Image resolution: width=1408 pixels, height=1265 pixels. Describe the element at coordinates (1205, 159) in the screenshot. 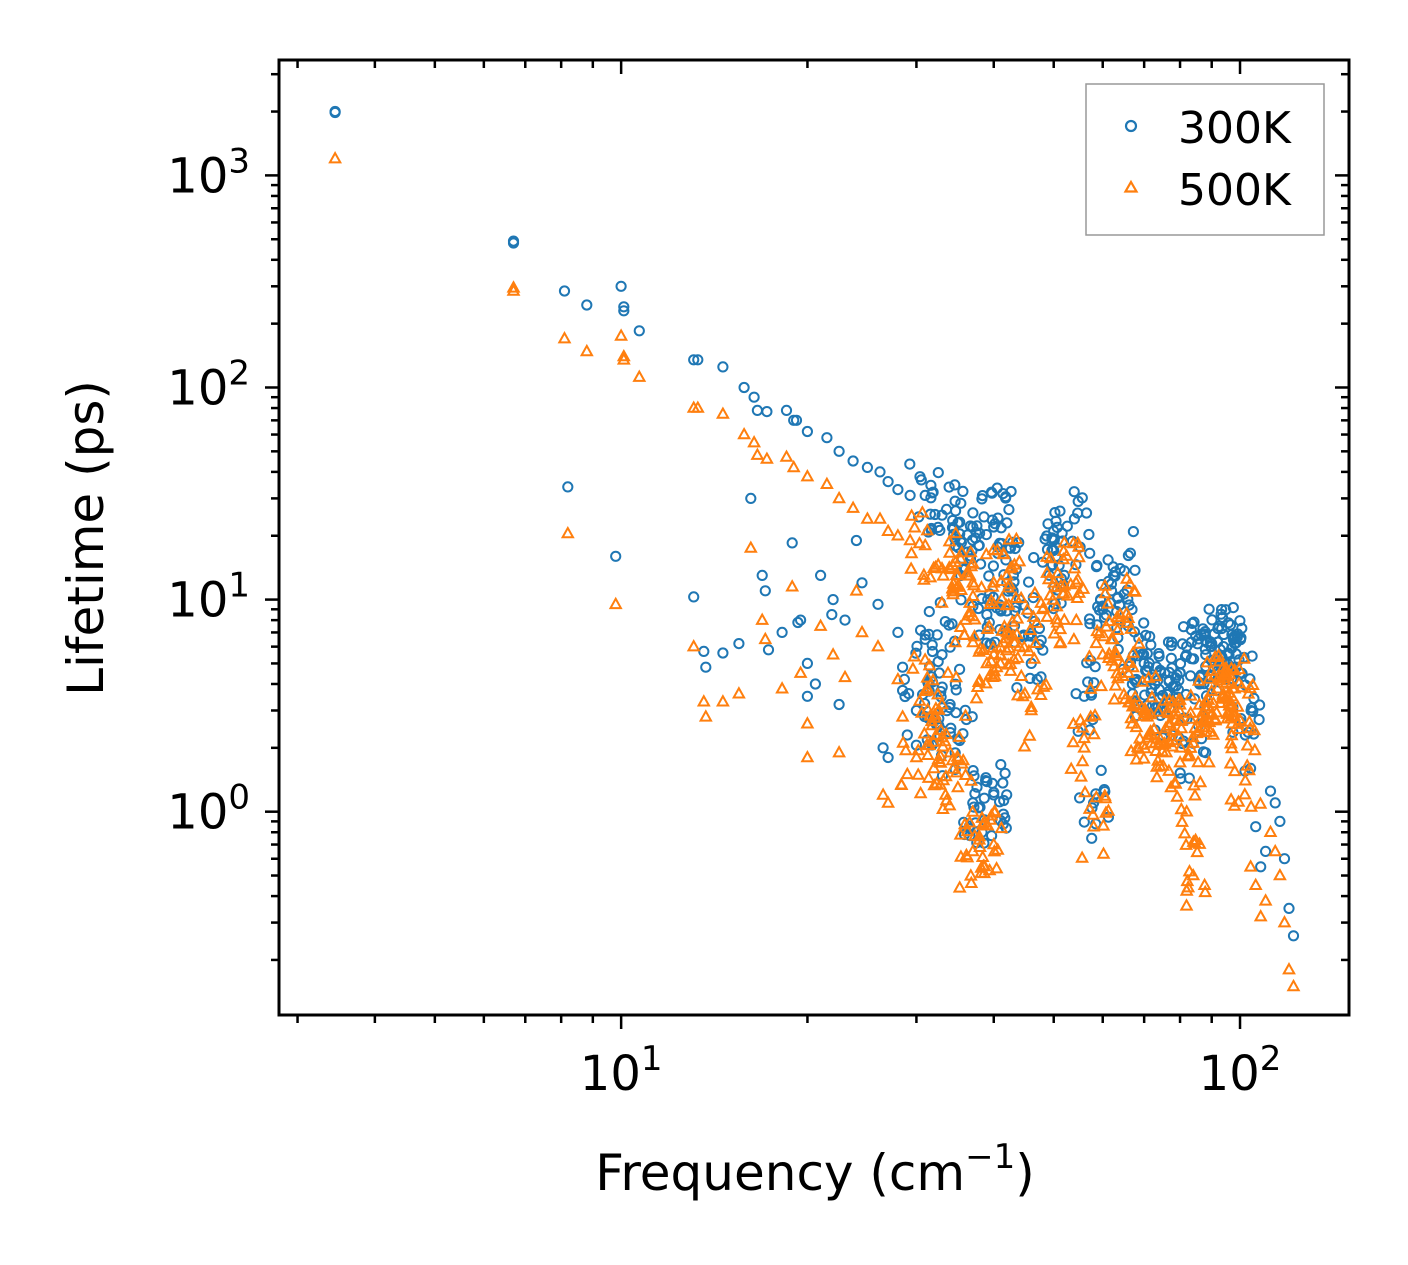

I see `legend-box` at that location.